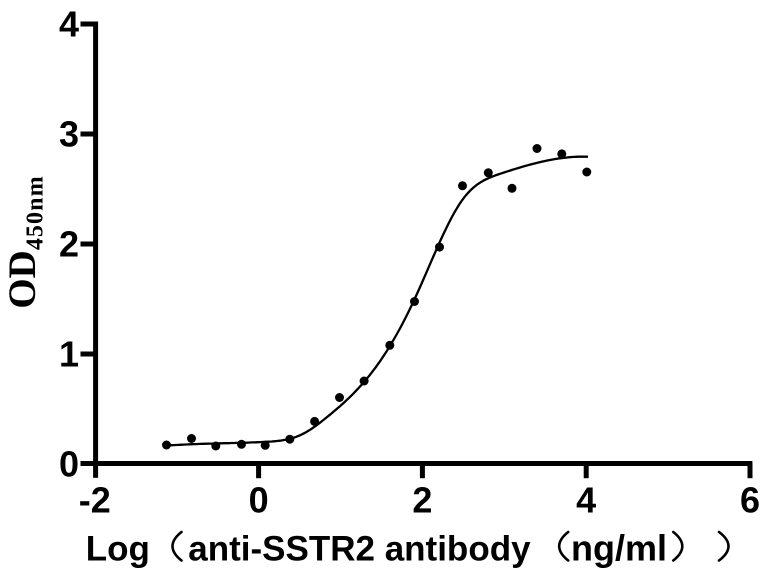 This screenshot has height=577, width=783. What do you see at coordinates (95, 500) in the screenshot?
I see `svg-text: -2` at bounding box center [95, 500].